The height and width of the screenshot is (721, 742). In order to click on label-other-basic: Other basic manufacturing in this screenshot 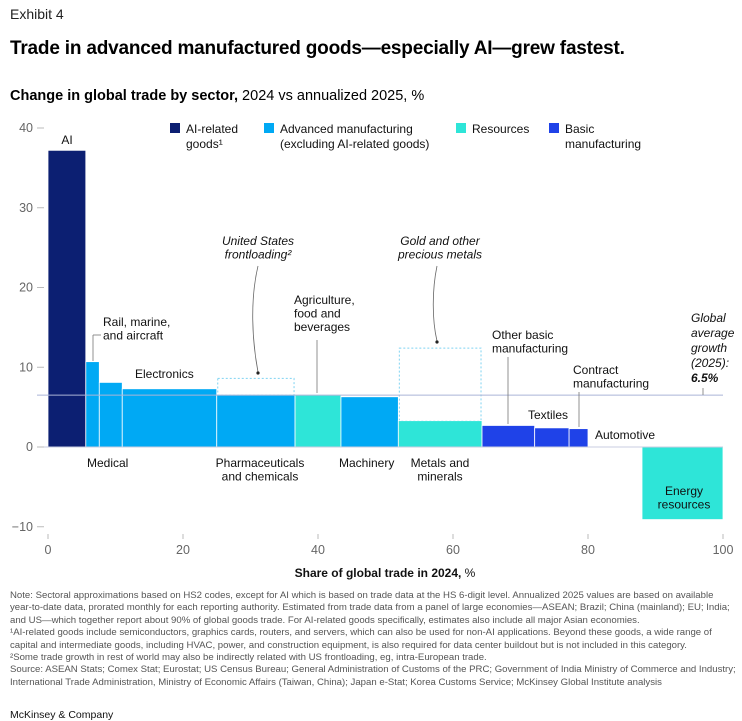, I will do `click(530, 342)`.